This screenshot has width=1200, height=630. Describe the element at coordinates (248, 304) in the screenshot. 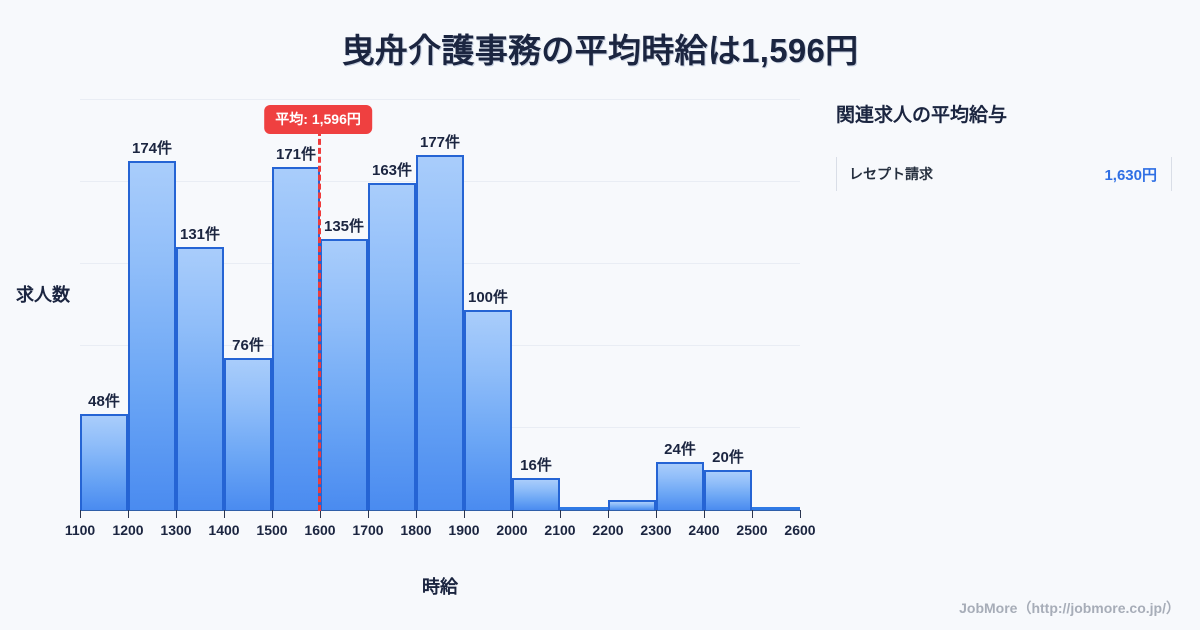

I see `bar-slot: 76件` at that location.